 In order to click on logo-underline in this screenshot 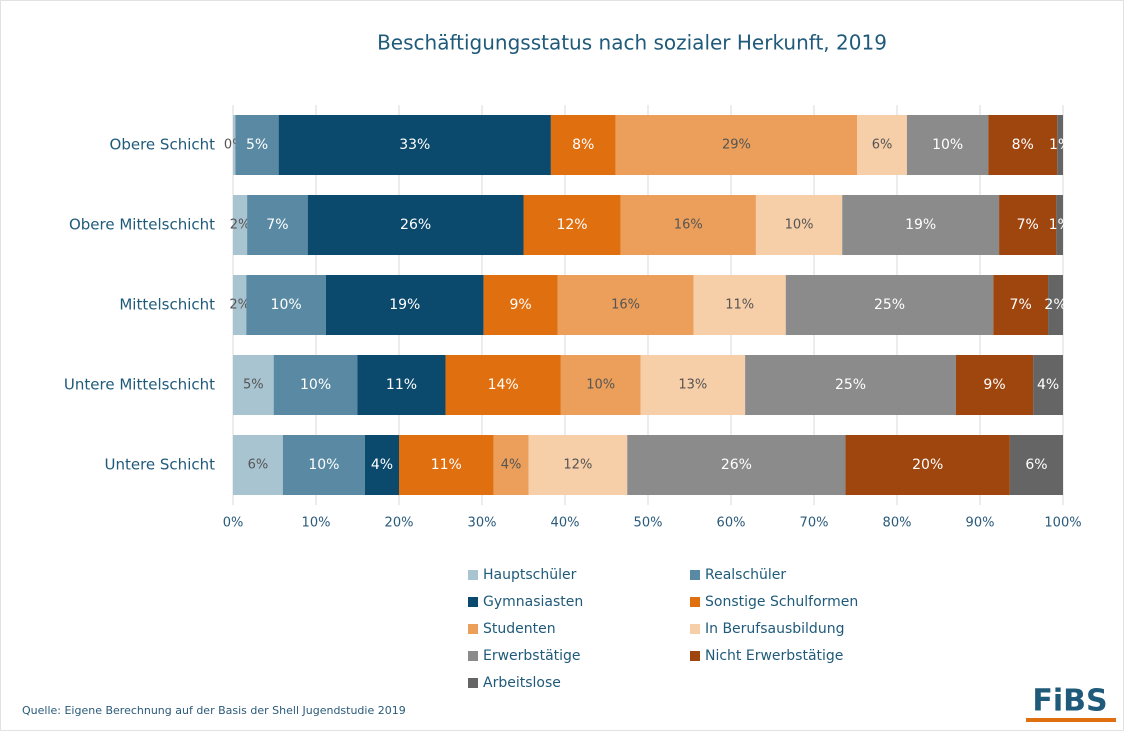, I will do `click(1071, 720)`.